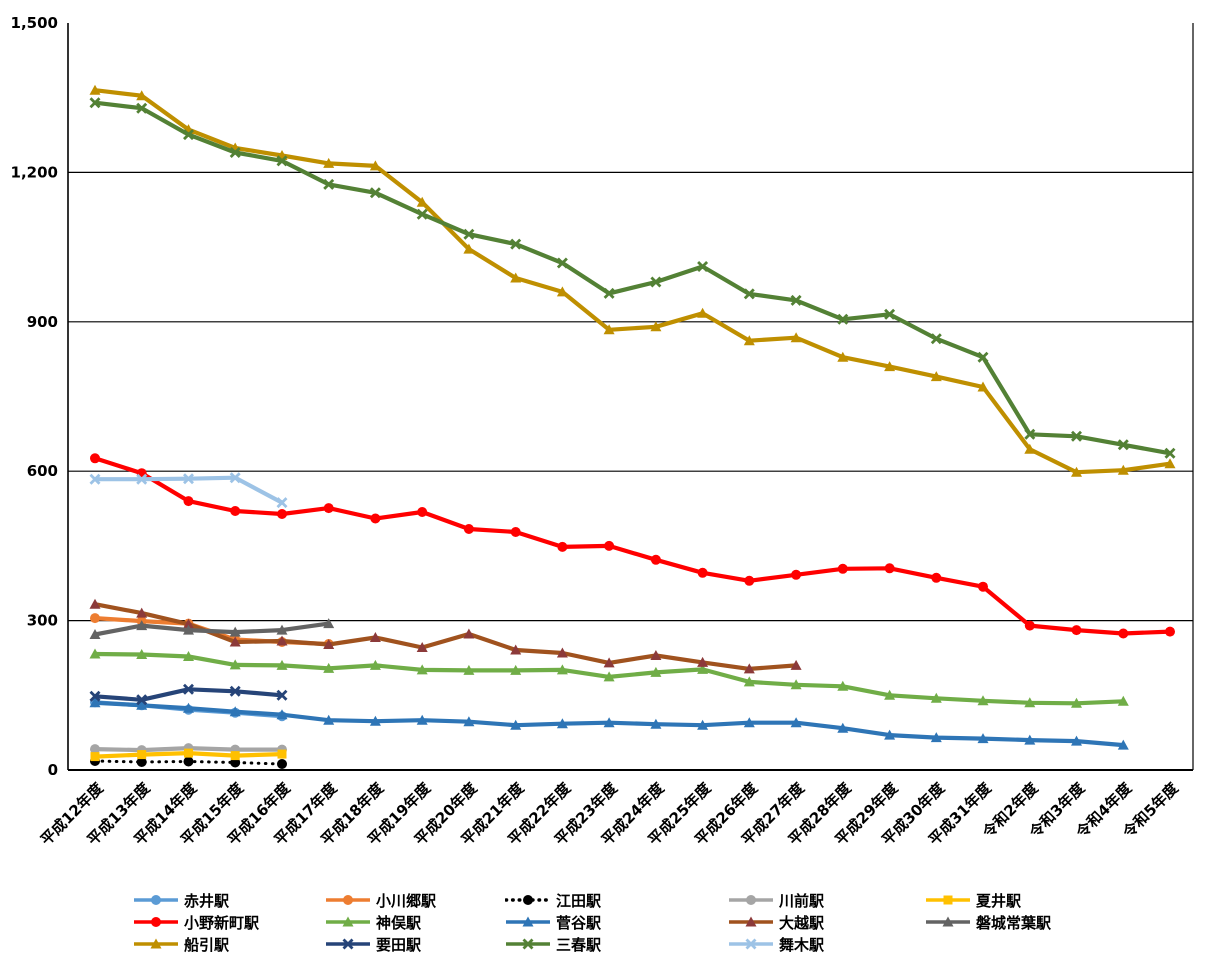 The height and width of the screenshot is (963, 1217). I want to click on legend-label: 要田駅, so click(399, 944).